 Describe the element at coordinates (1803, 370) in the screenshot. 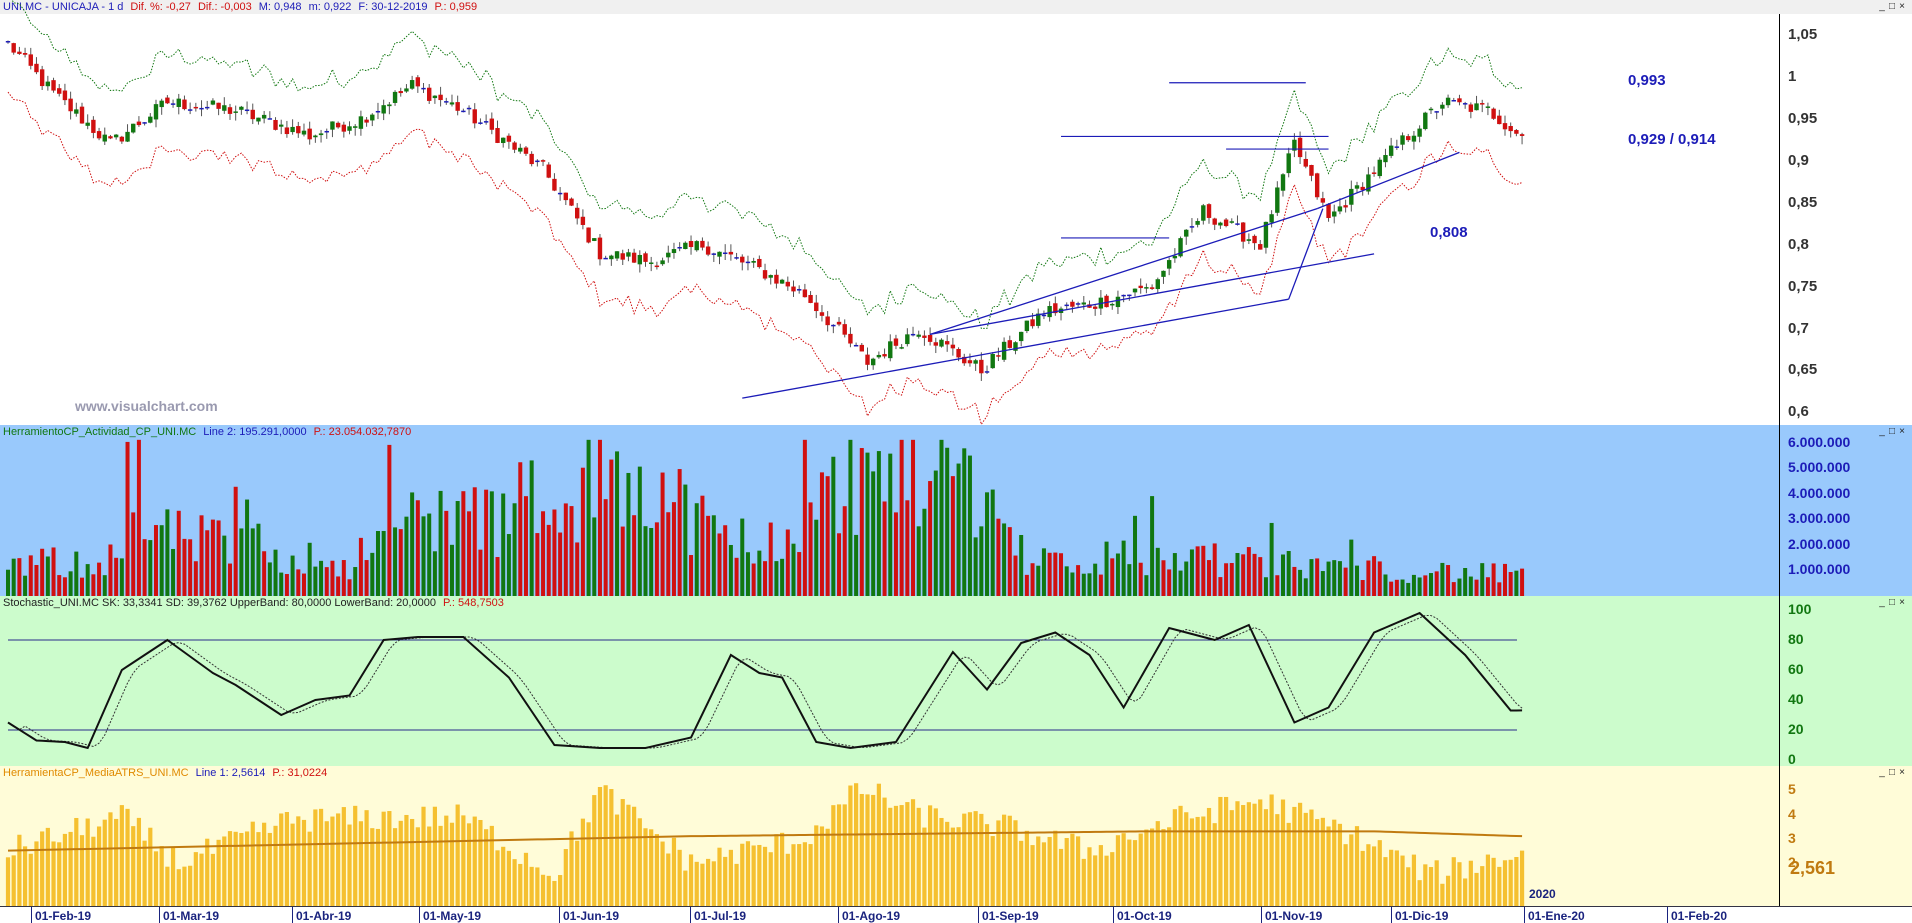

I see `y-tick-label: 0,65` at that location.